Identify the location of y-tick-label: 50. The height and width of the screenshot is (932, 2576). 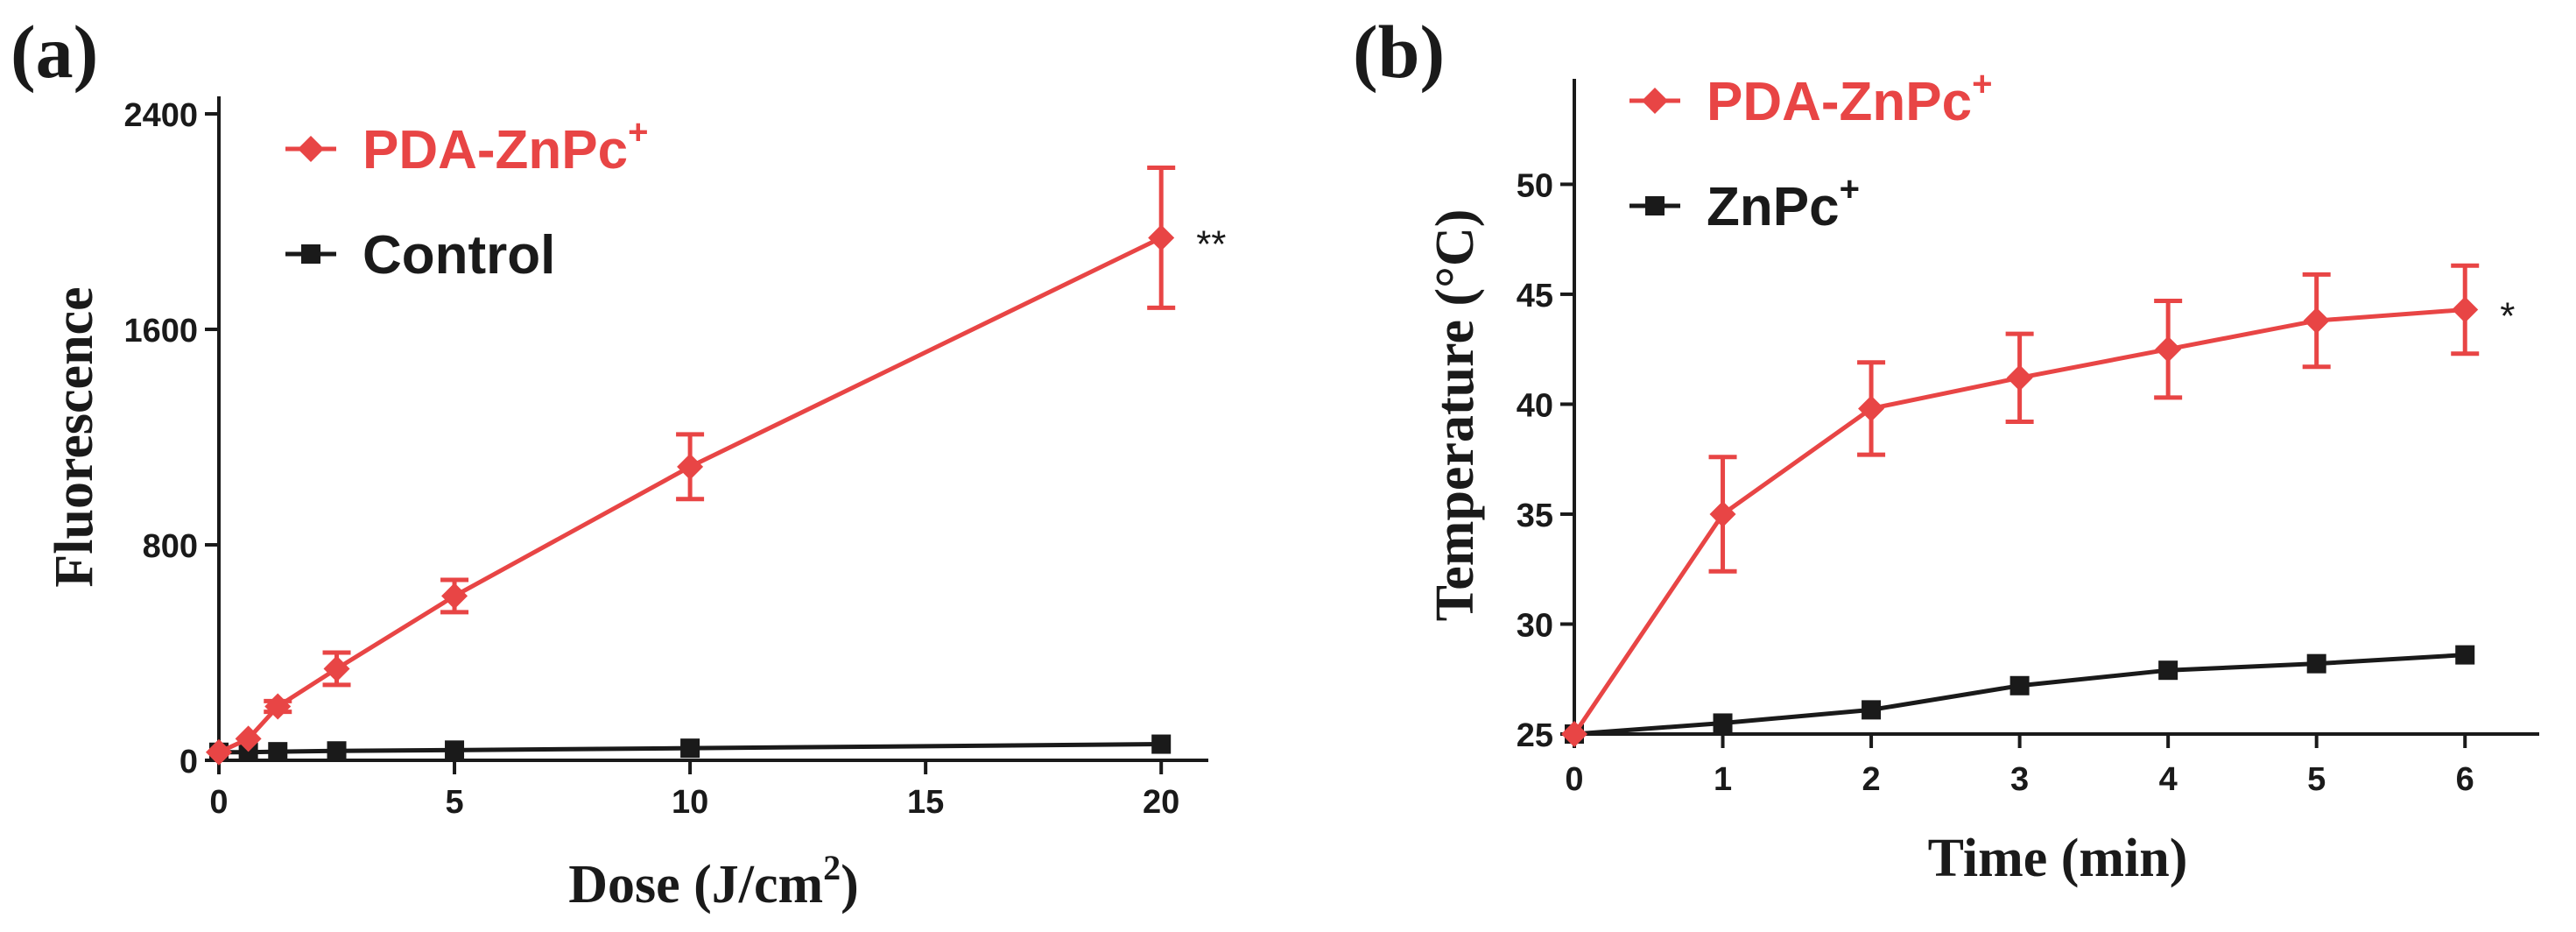
(1535, 185).